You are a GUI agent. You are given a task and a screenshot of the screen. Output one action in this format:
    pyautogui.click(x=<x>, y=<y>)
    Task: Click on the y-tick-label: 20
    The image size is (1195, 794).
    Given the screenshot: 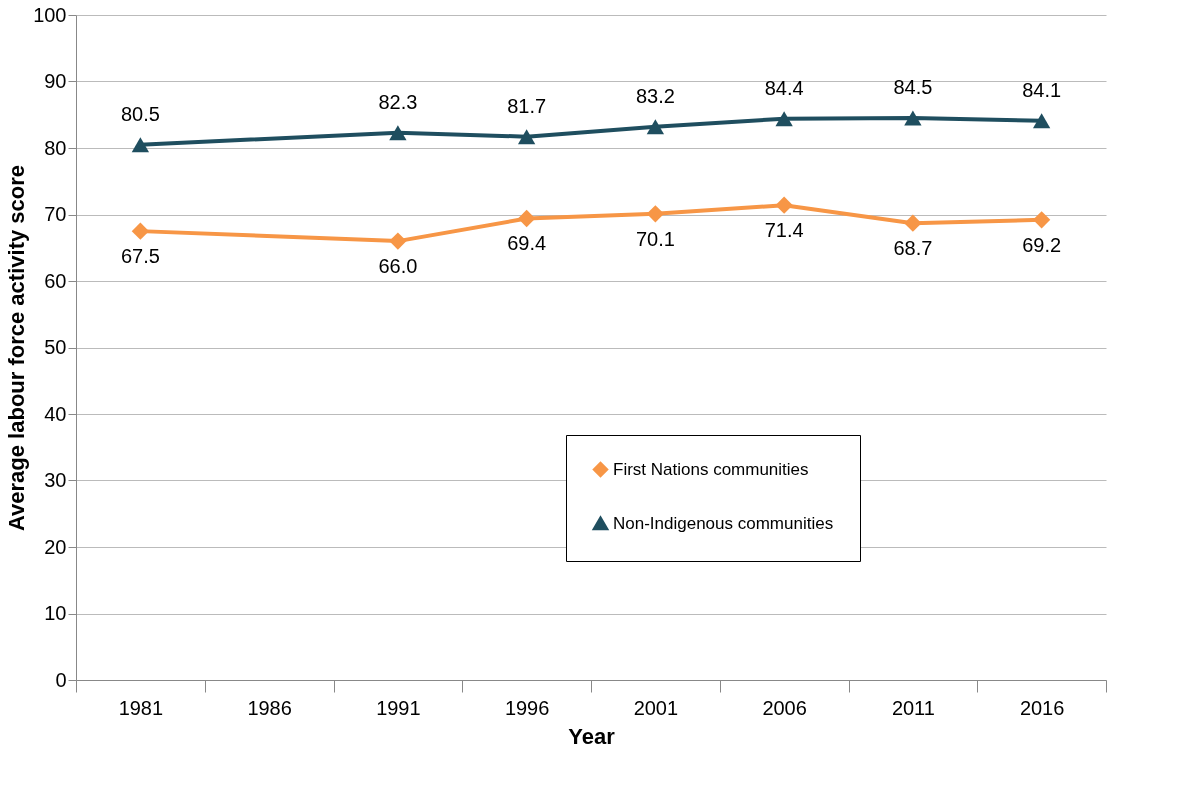 What is the action you would take?
    pyautogui.click(x=55, y=546)
    